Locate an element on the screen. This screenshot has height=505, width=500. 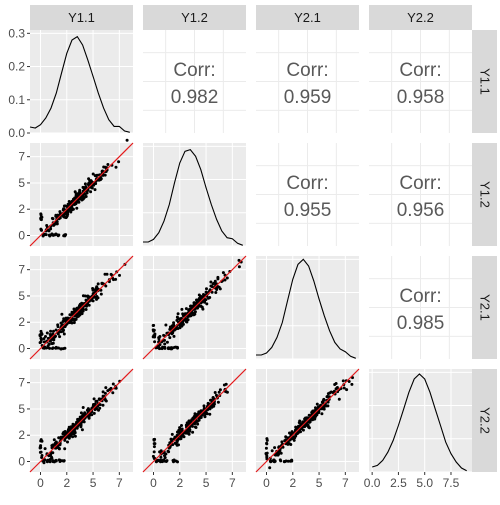
x-tick-label: 5 is located at coordinates (93, 483).